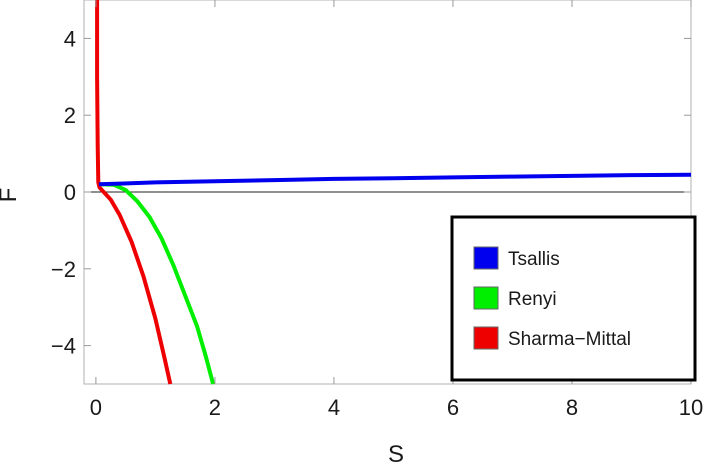  What do you see at coordinates (573, 298) in the screenshot?
I see `legend: Tsallis Renyi Sharma−Mittal` at bounding box center [573, 298].